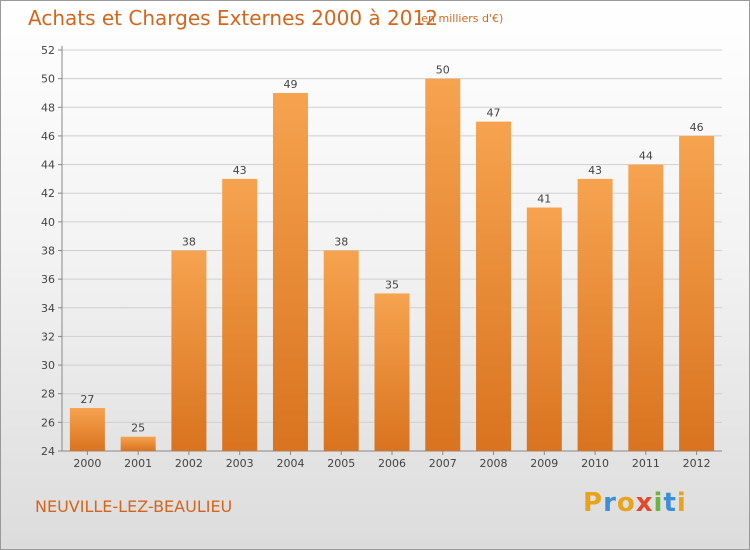 Image resolution: width=750 pixels, height=550 pixels. What do you see at coordinates (48, 107) in the screenshot?
I see `y-tick-label: 48` at bounding box center [48, 107].